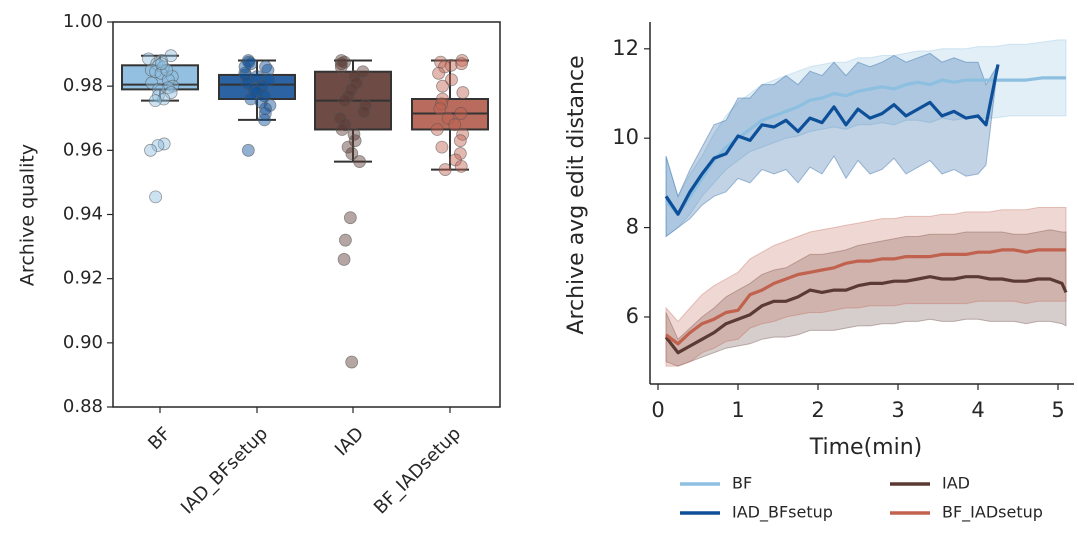 This screenshot has width=1078, height=536. What do you see at coordinates (83, 149) in the screenshot?
I see `y-tick-label: 0.96` at bounding box center [83, 149].